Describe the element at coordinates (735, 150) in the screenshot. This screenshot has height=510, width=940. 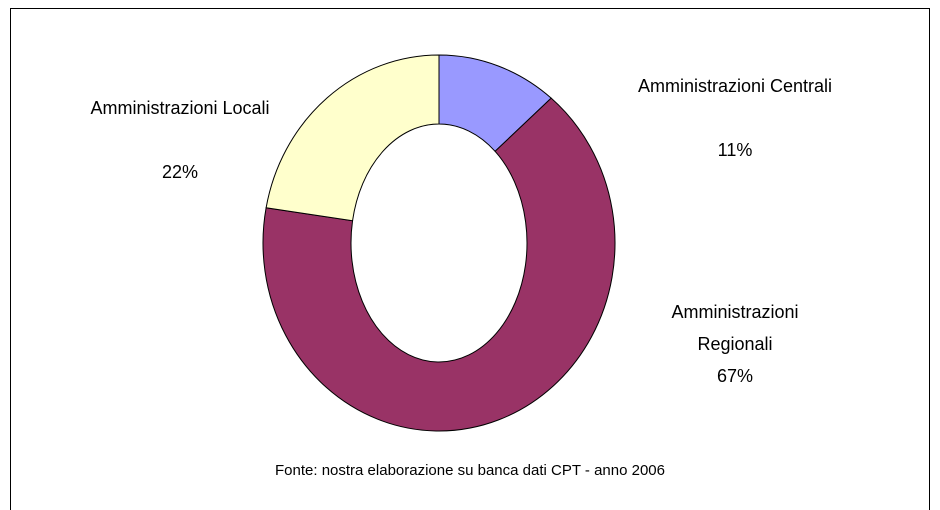
I see `slice-value-label: 11%` at that location.